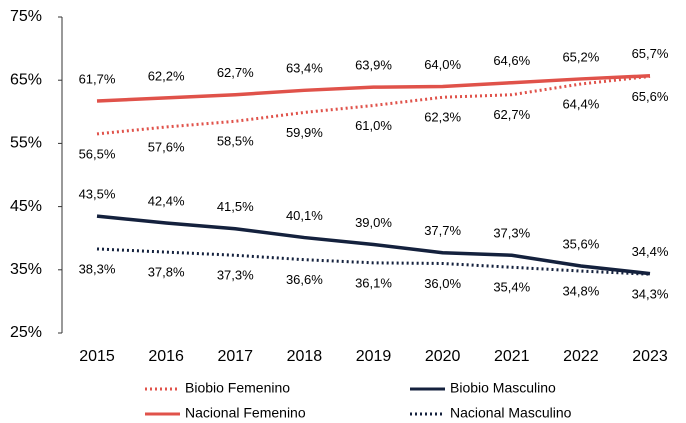  What do you see at coordinates (650, 96) in the screenshot?
I see `data-label: 65,6%` at bounding box center [650, 96].